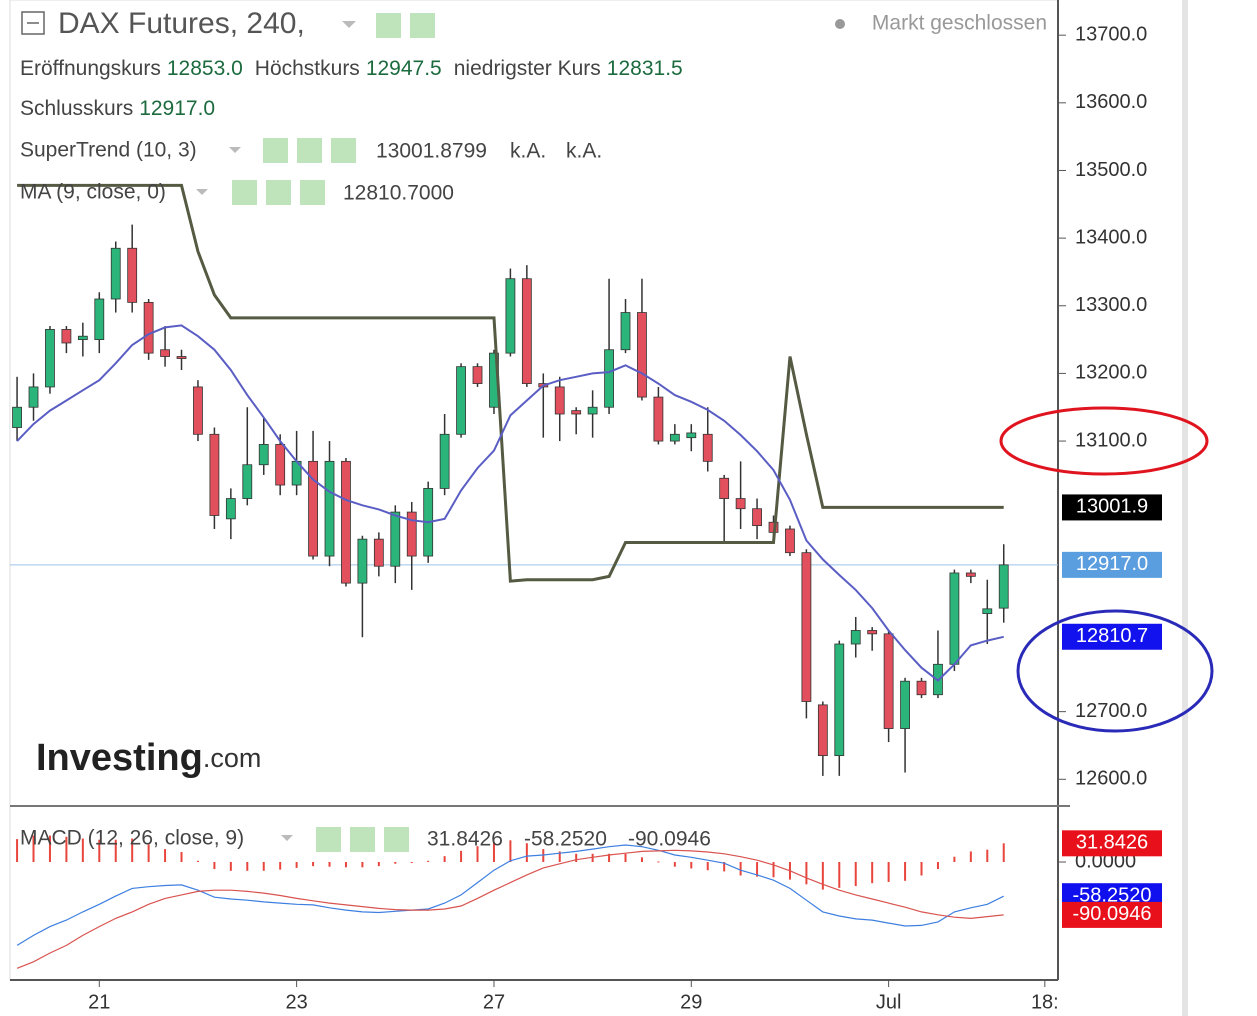  Describe the element at coordinates (404, 68) in the screenshot. I see `high-value: 12947.5` at that location.